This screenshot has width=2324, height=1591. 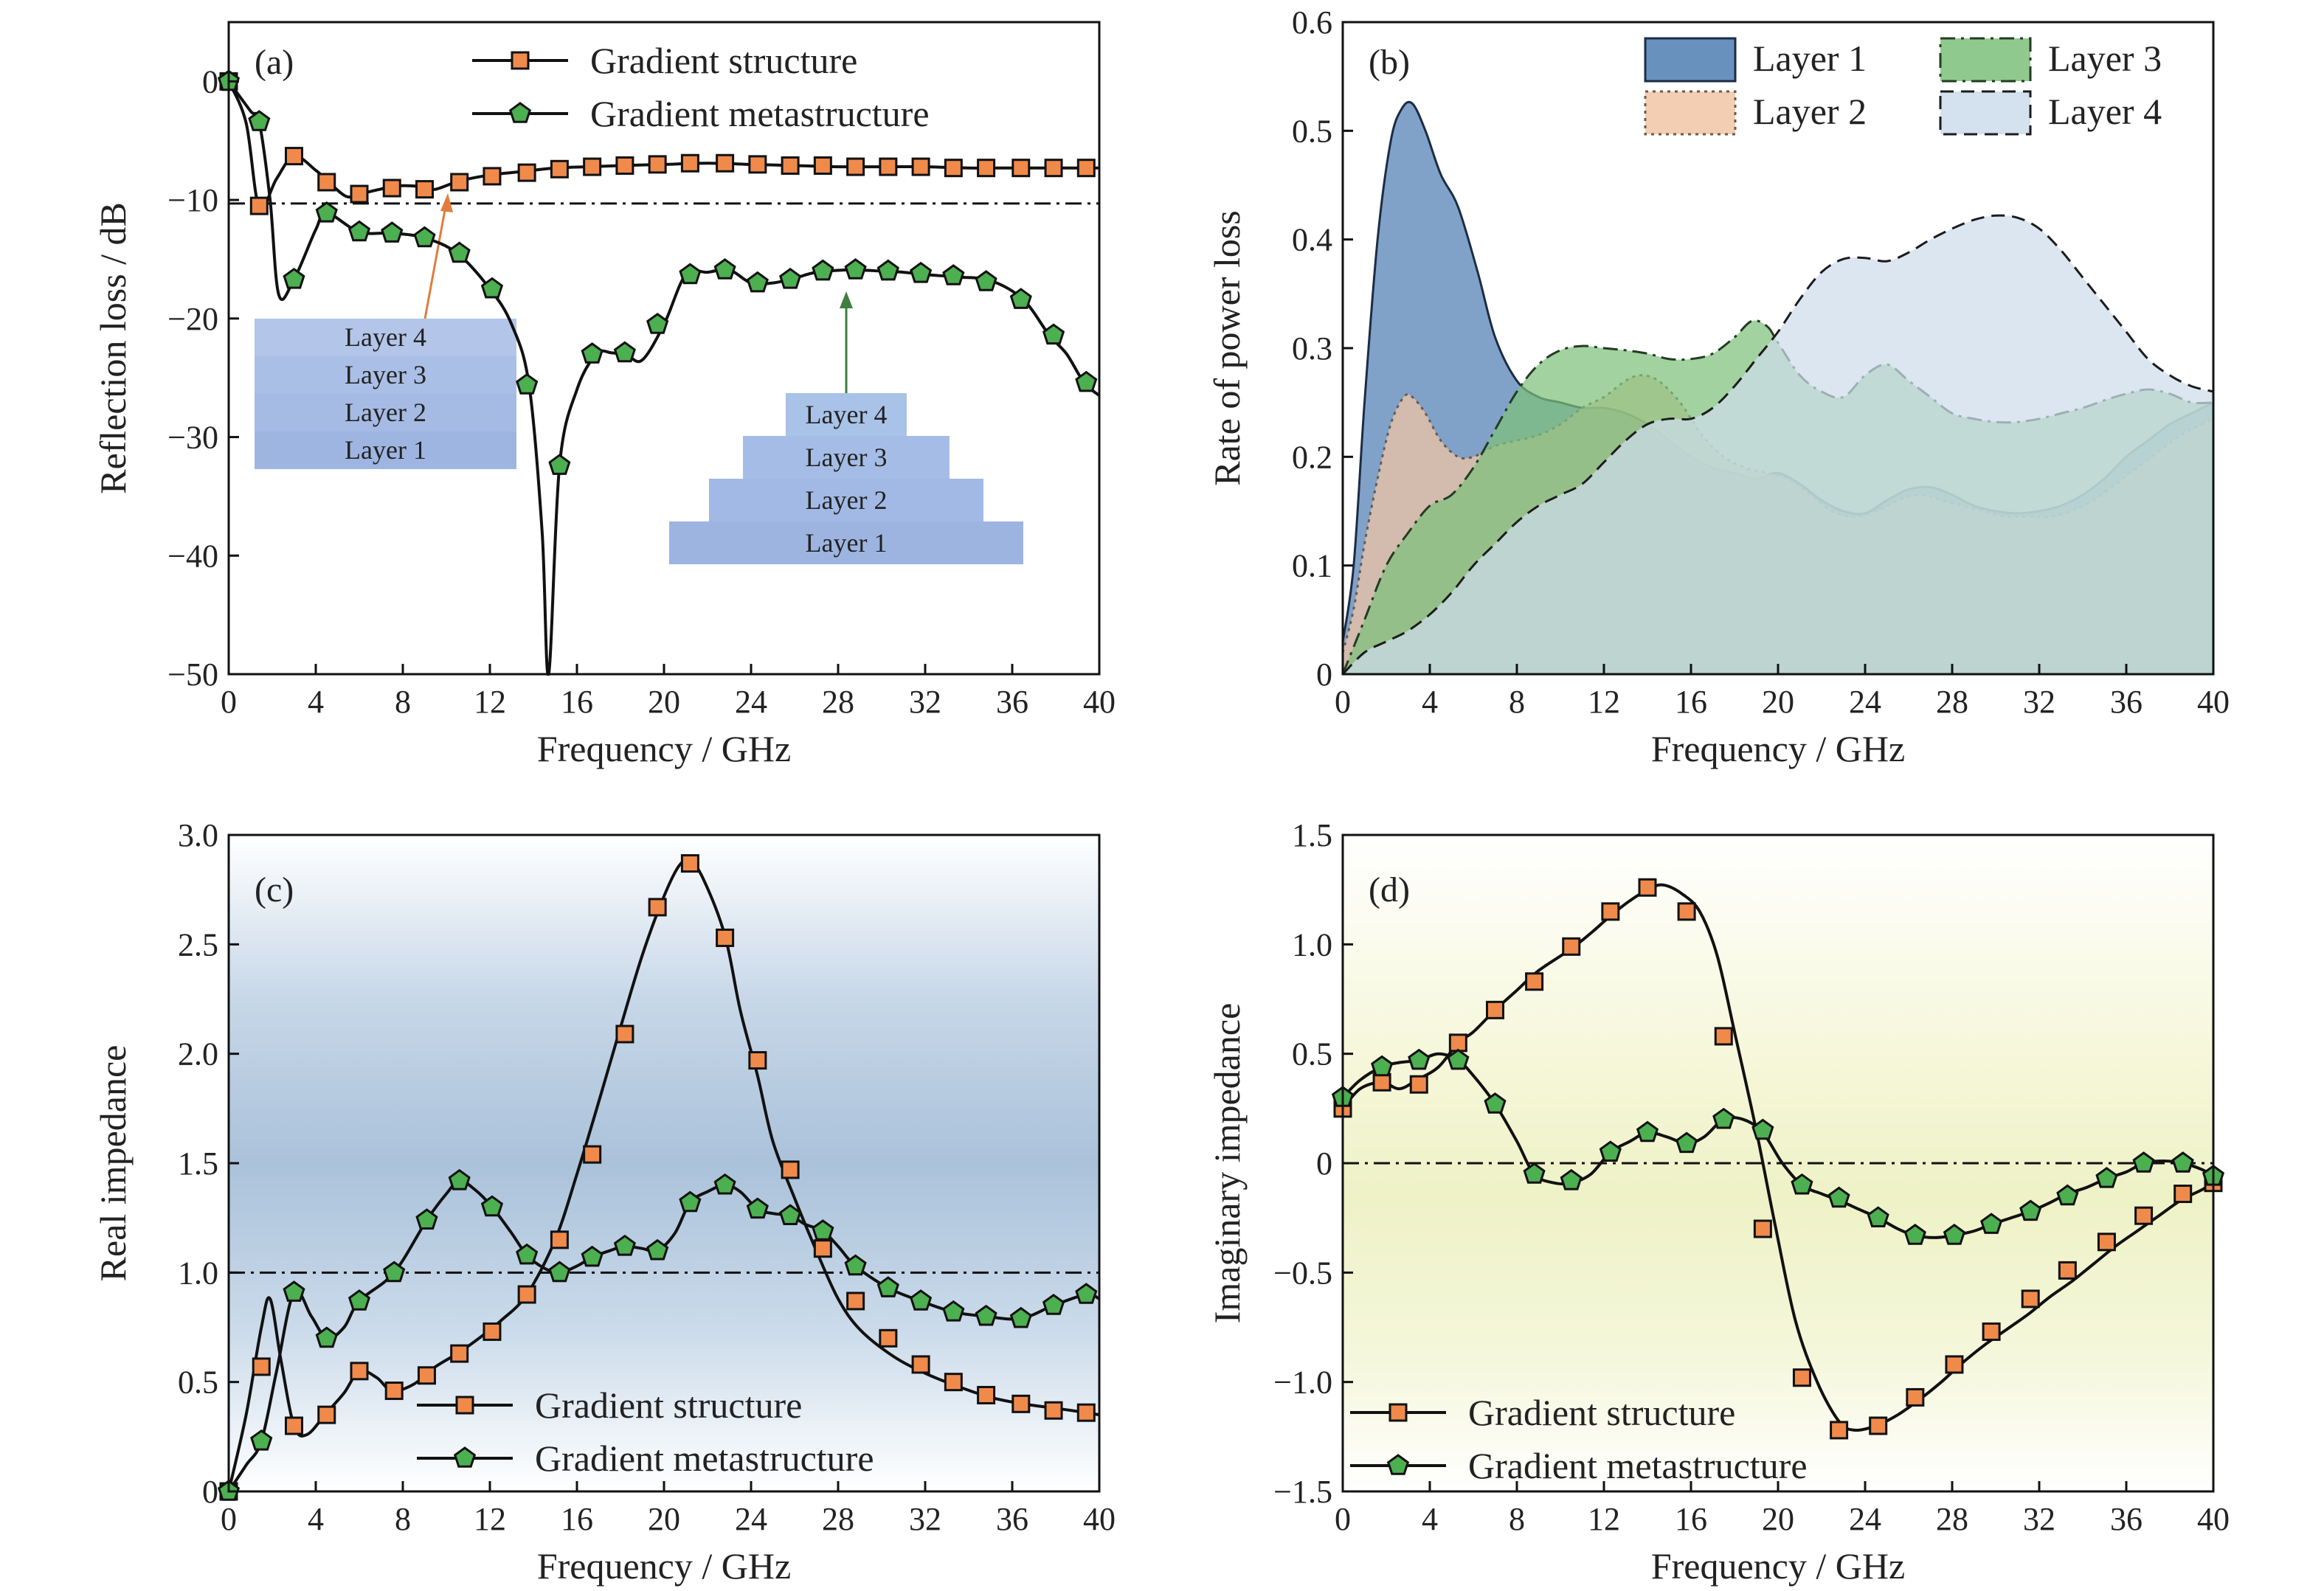 I want to click on legend-item: Gradient metastructure, so click(x=645, y=1458).